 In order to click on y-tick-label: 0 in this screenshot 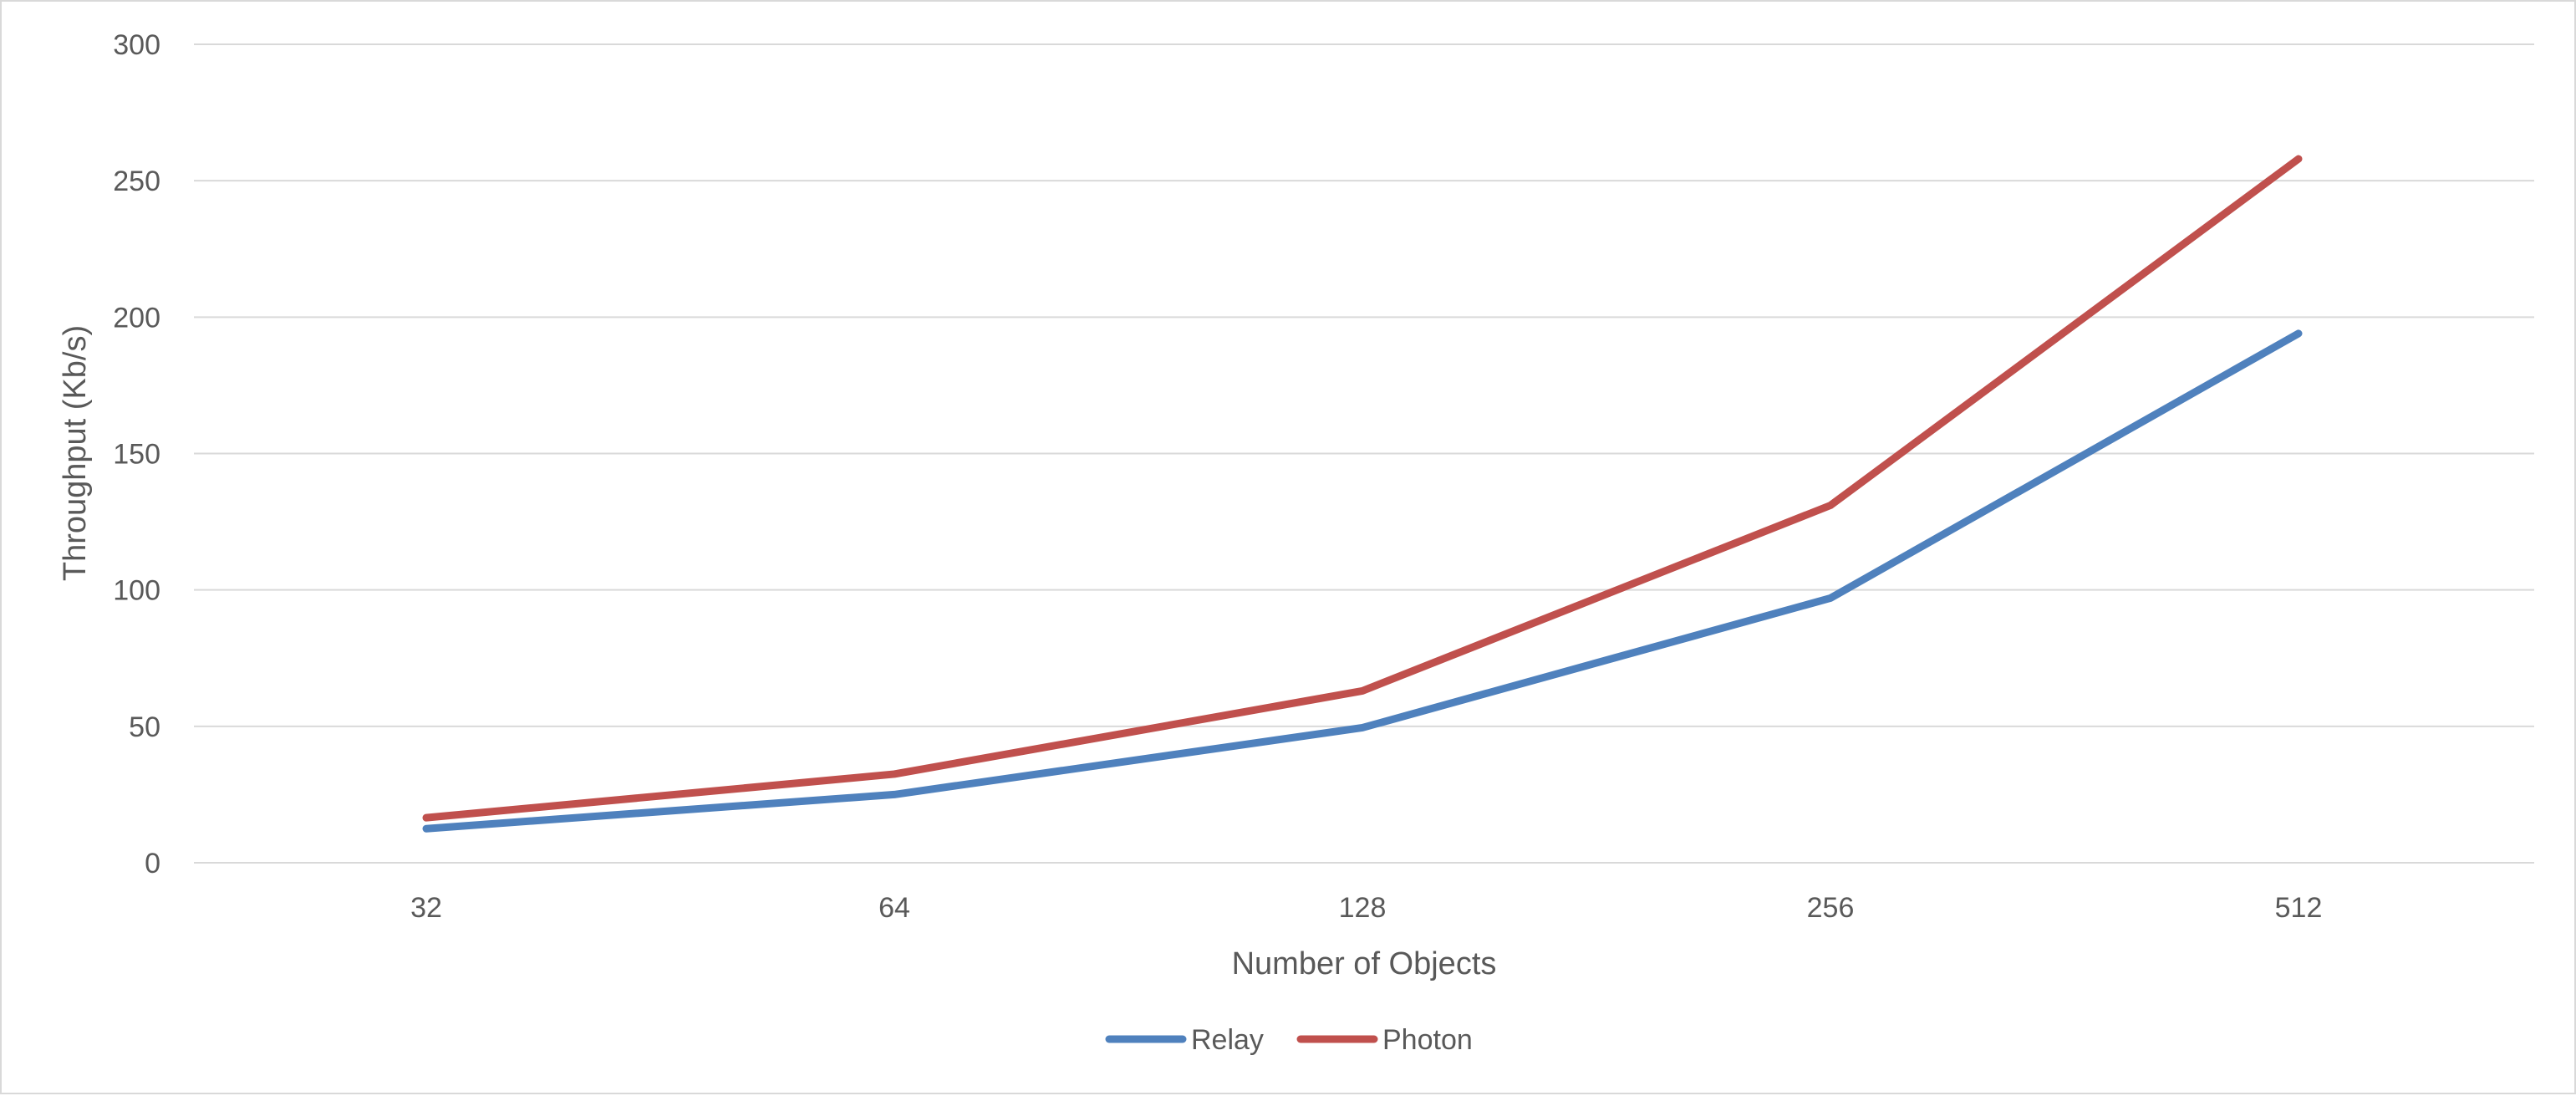, I will do `click(152, 863)`.